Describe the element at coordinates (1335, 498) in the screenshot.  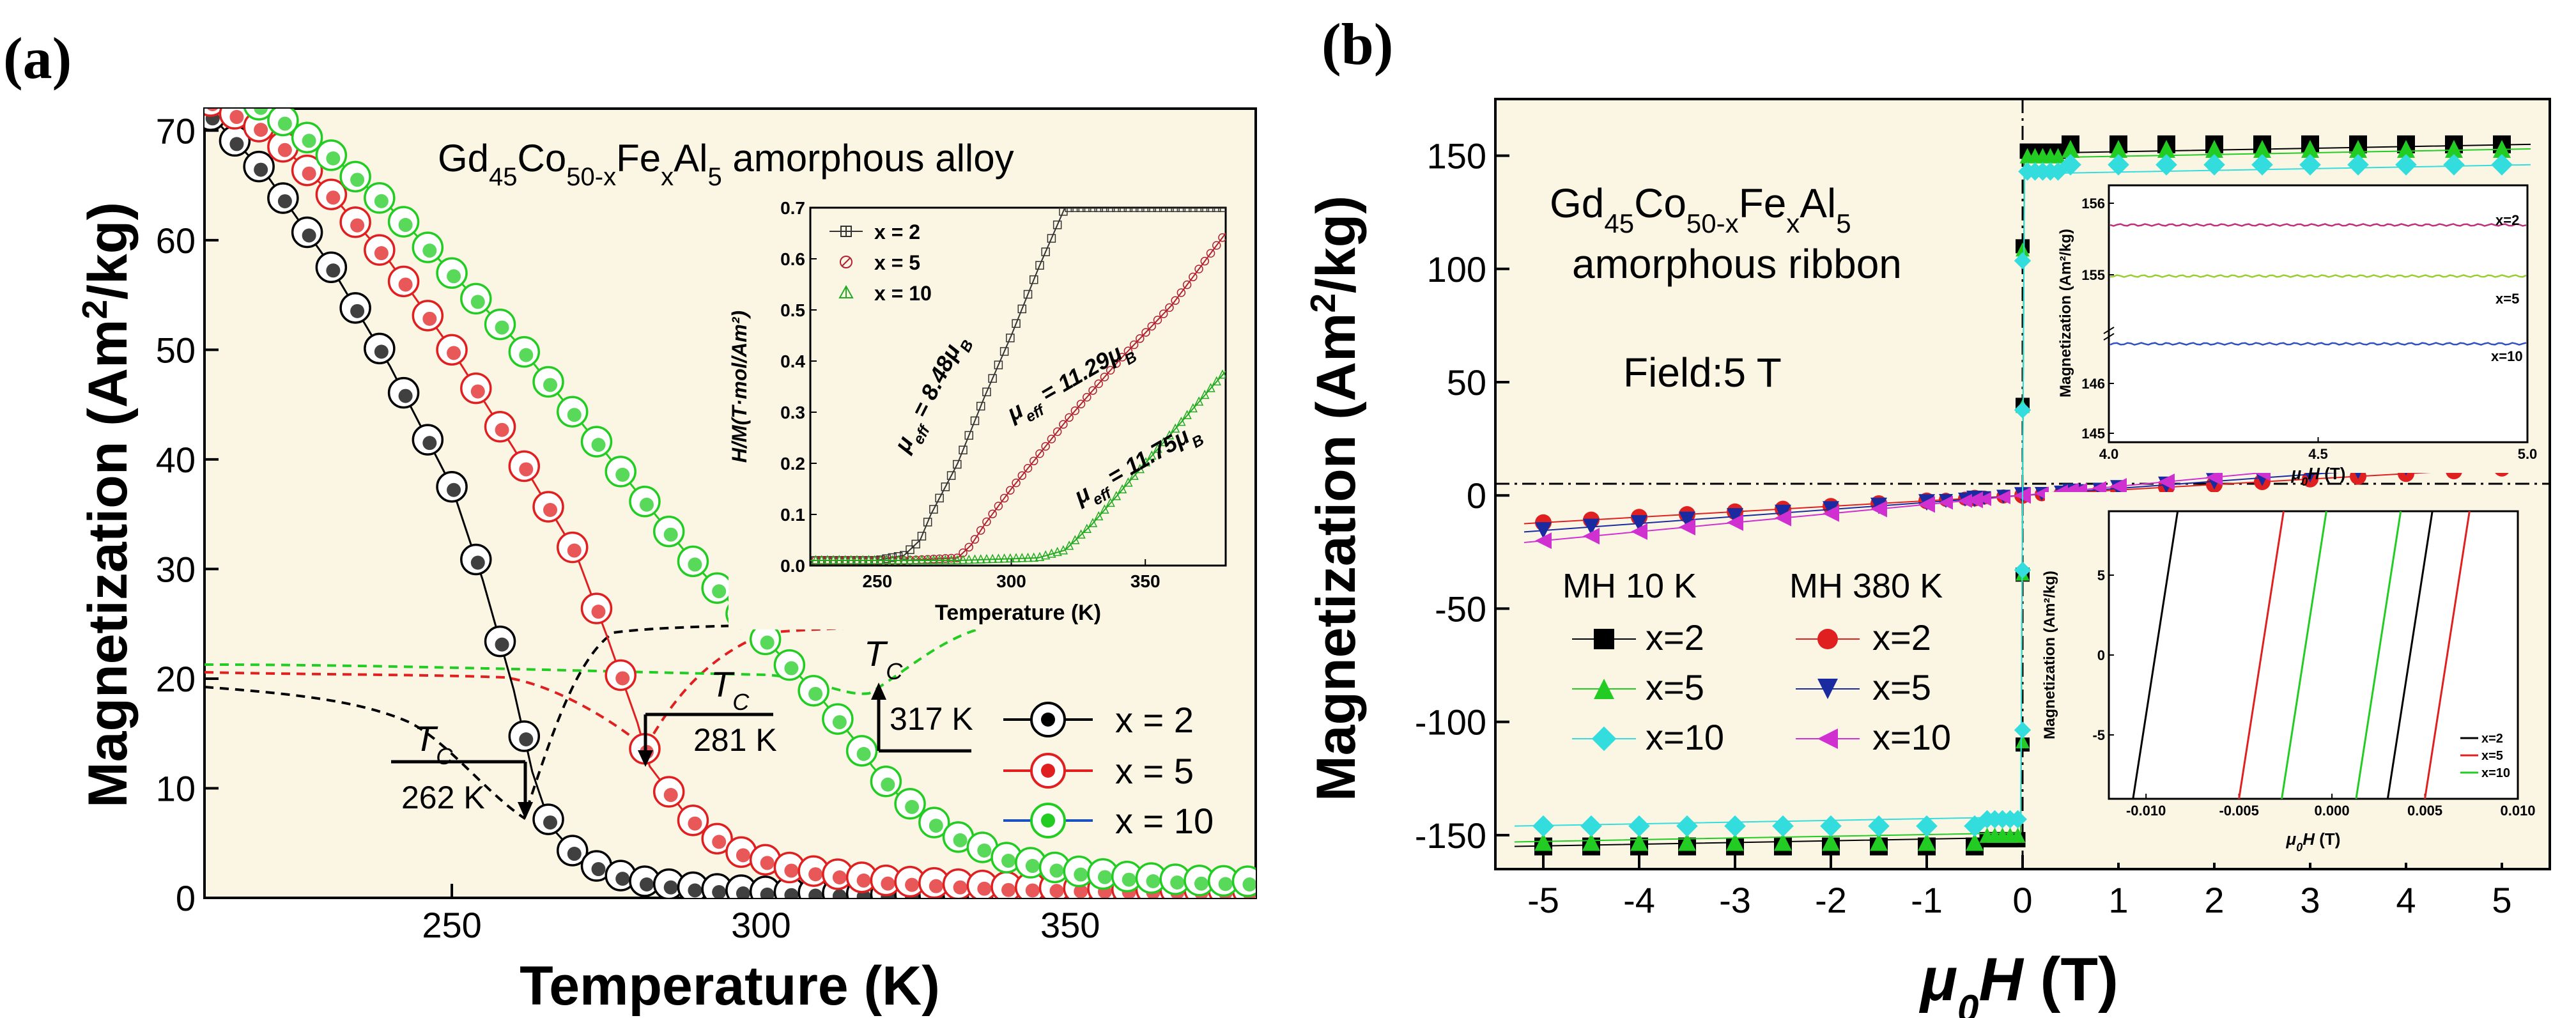
I see `panel-b-ylabel: Magnetization (Am2/kg)` at that location.